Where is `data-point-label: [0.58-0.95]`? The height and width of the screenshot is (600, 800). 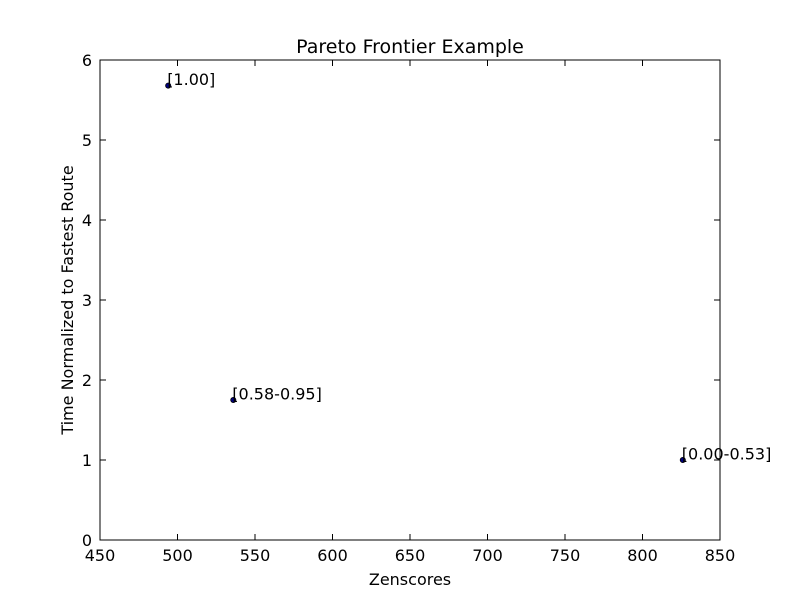
data-point-label: [0.58-0.95] is located at coordinates (277, 394).